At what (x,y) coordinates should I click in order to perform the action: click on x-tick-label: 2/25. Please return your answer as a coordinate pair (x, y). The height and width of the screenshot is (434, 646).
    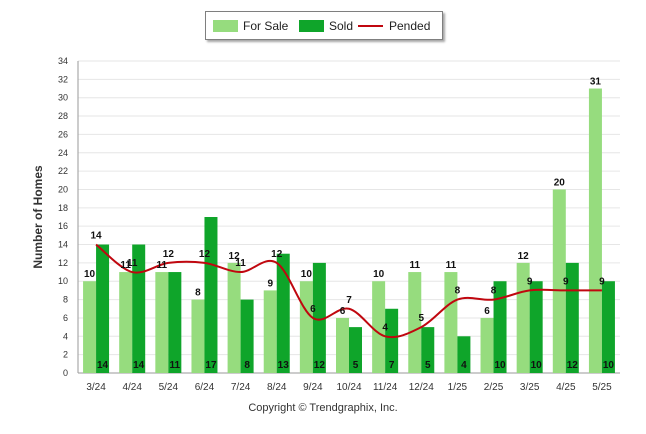
    Looking at the image, I should click on (494, 387).